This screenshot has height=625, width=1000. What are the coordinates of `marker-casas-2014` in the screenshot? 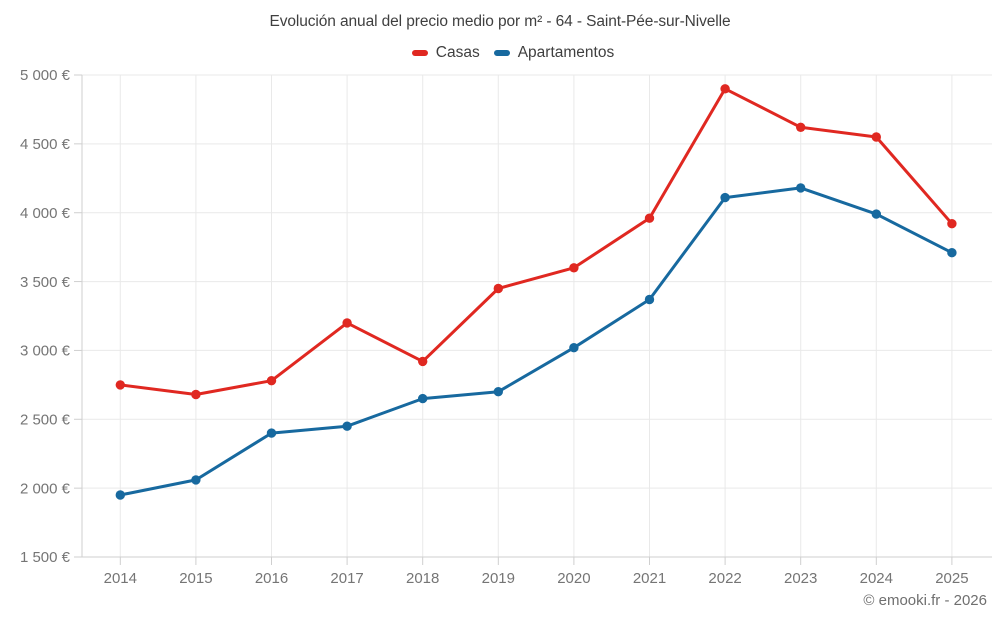 It's located at (120, 385).